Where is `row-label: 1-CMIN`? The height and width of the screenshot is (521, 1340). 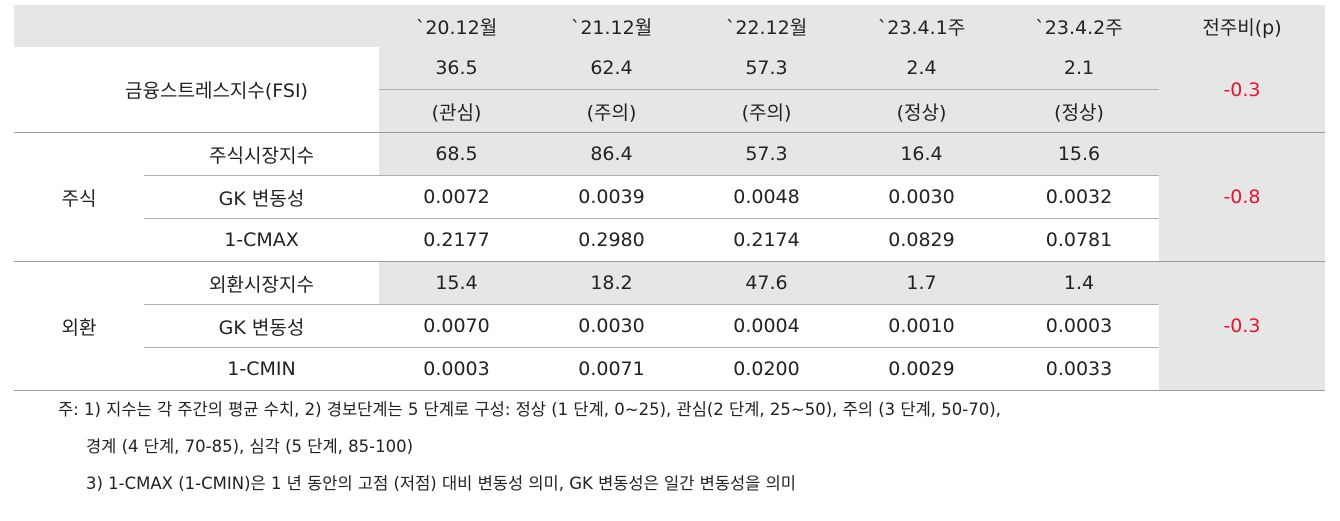
row-label: 1-CMIN is located at coordinates (261, 369).